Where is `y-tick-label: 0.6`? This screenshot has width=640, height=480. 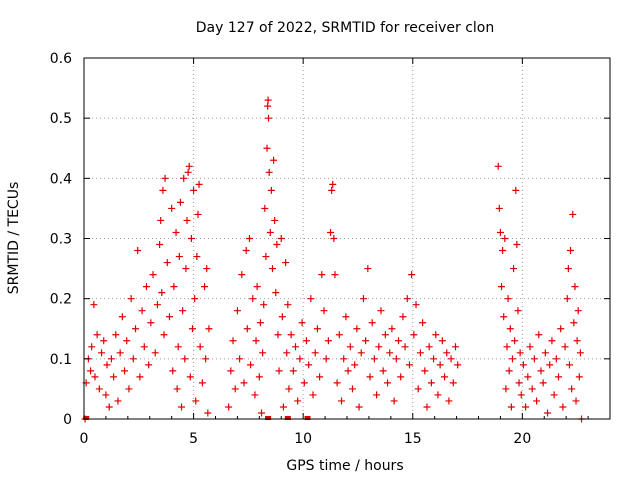
y-tick-label: 0.6 is located at coordinates (61, 59).